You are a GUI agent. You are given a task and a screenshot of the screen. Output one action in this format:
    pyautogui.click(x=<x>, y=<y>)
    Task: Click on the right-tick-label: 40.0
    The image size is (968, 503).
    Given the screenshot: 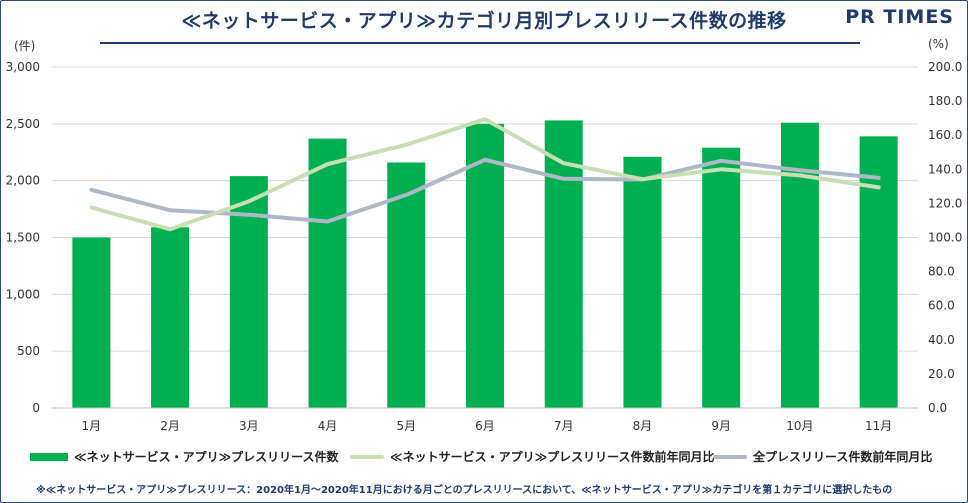 What is the action you would take?
    pyautogui.click(x=941, y=340)
    